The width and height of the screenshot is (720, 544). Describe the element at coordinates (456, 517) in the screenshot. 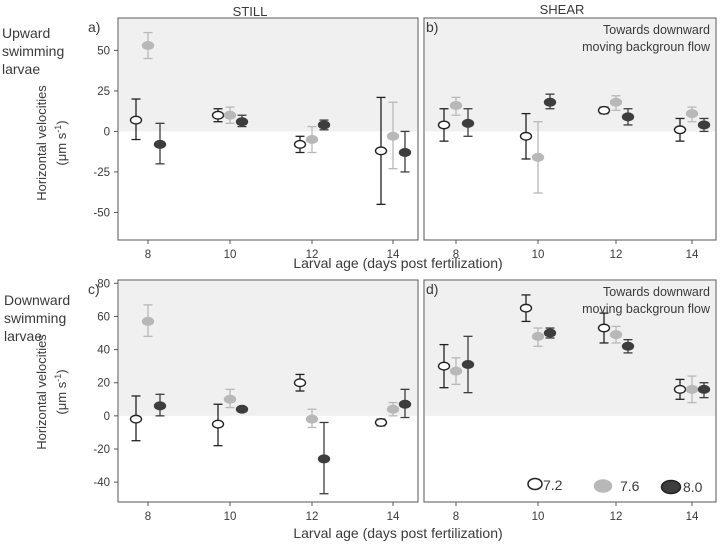

I see `panel-d-x-tick-label: 8` at that location.